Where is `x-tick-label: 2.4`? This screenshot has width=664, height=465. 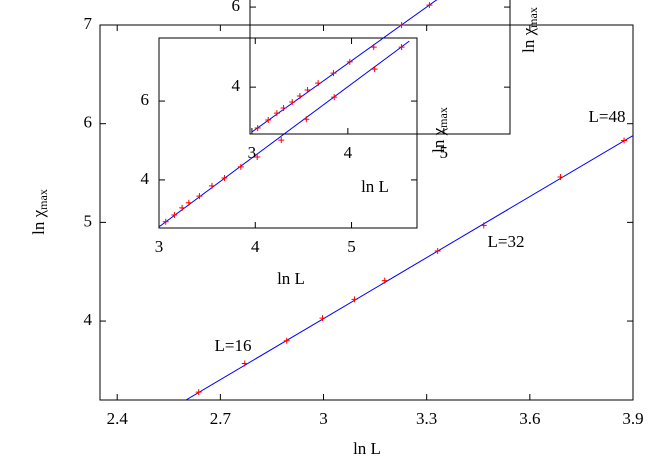 x-tick-label: 2.4 is located at coordinates (118, 418).